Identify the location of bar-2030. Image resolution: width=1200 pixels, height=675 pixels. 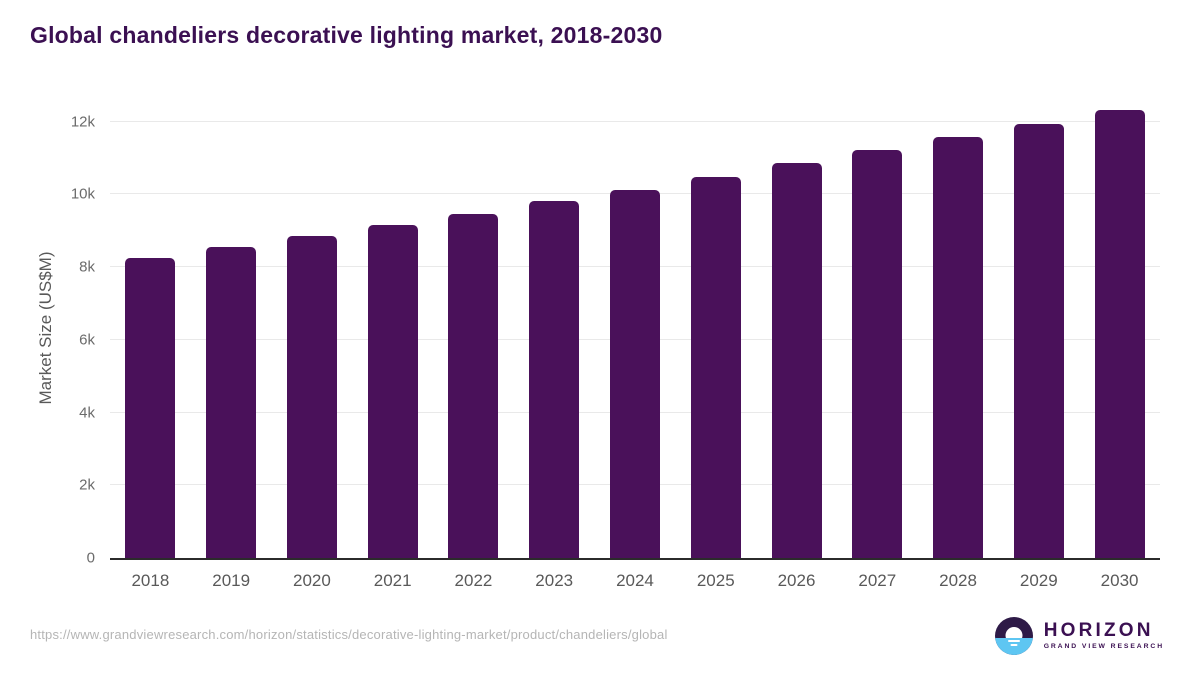
(1119, 333).